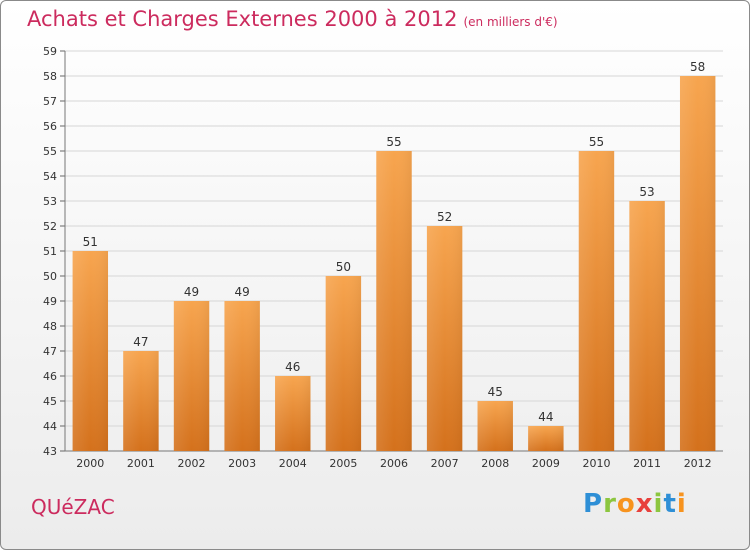 This screenshot has width=750, height=550. What do you see at coordinates (510, 22) in the screenshot?
I see `chart-subtitle: (en milliers d'€)` at bounding box center [510, 22].